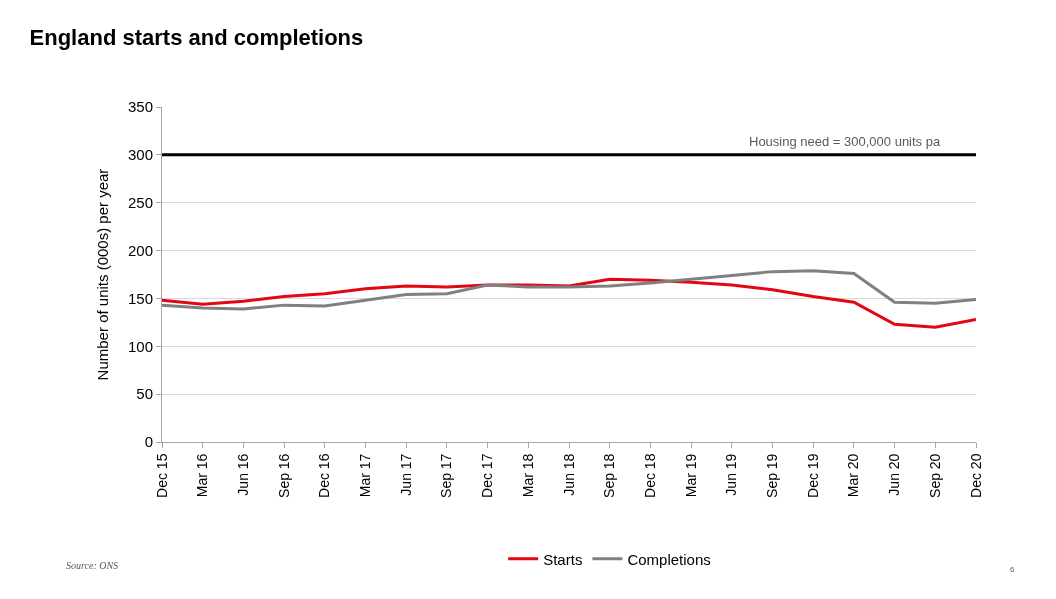  What do you see at coordinates (140, 155) in the screenshot?
I see `y-tick-label: 300` at bounding box center [140, 155].